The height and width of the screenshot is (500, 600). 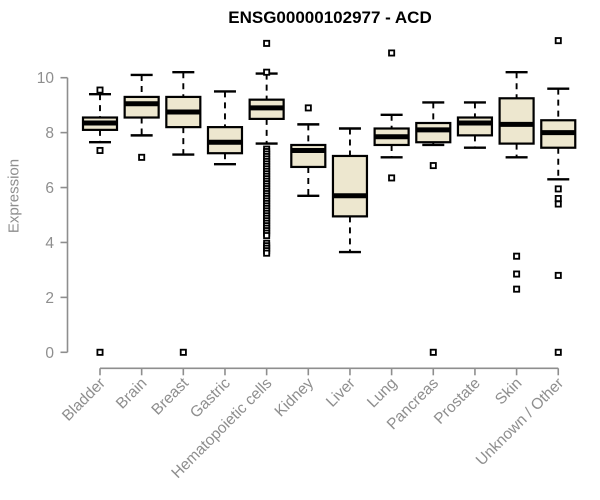 I want to click on x-category-label: Skin, so click(x=508, y=391).